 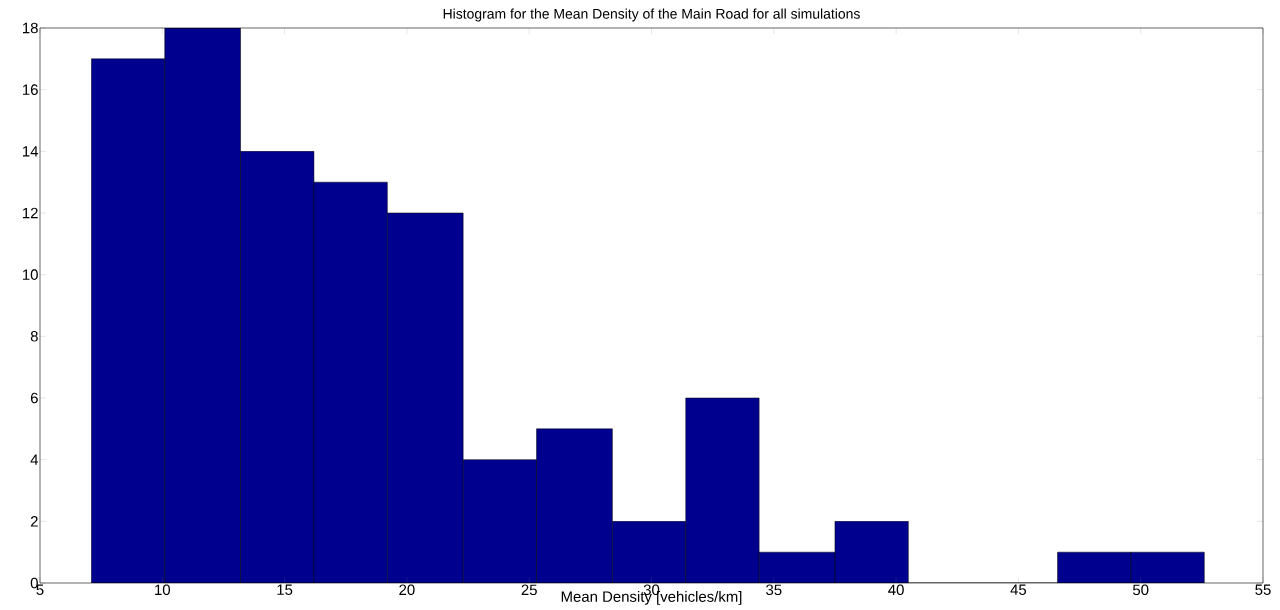 I want to click on x-tick-label: 40, so click(x=896, y=590).